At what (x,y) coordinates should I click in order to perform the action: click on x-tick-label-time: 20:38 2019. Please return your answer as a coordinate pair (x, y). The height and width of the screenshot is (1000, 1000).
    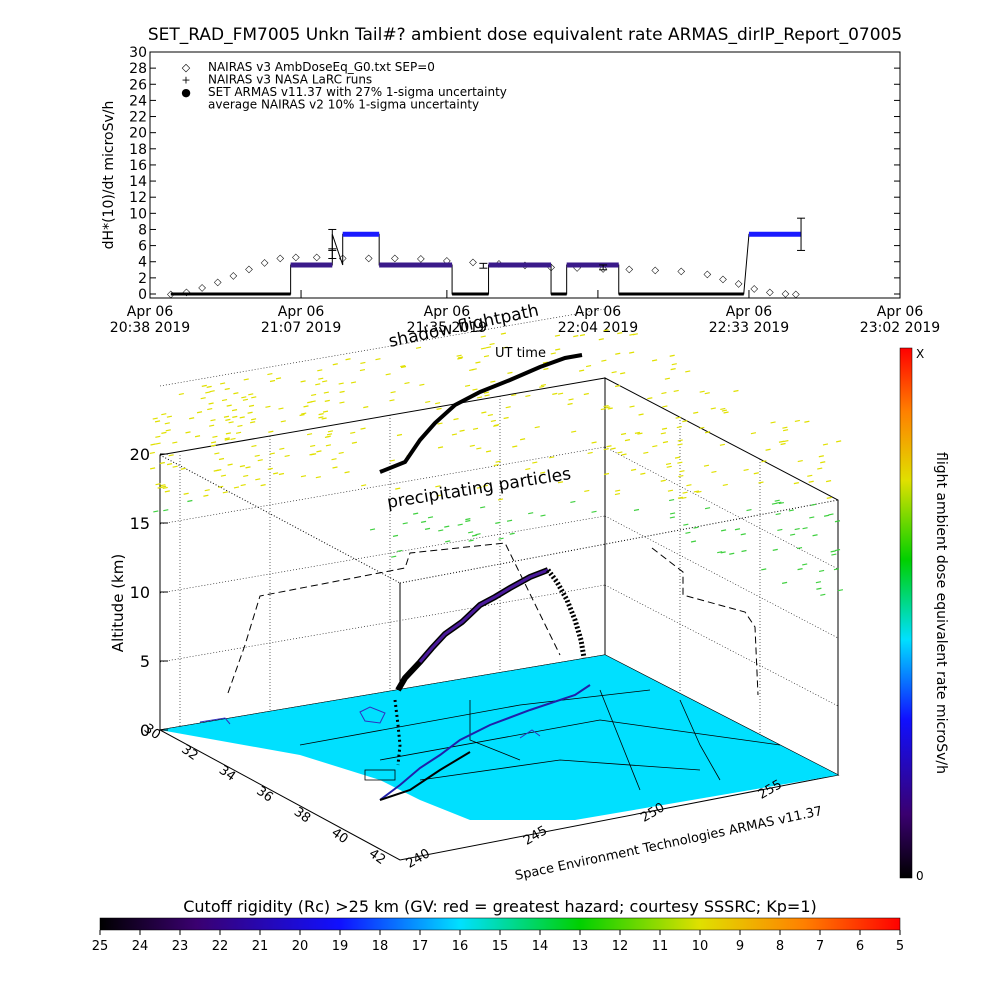
    Looking at the image, I should click on (150, 328).